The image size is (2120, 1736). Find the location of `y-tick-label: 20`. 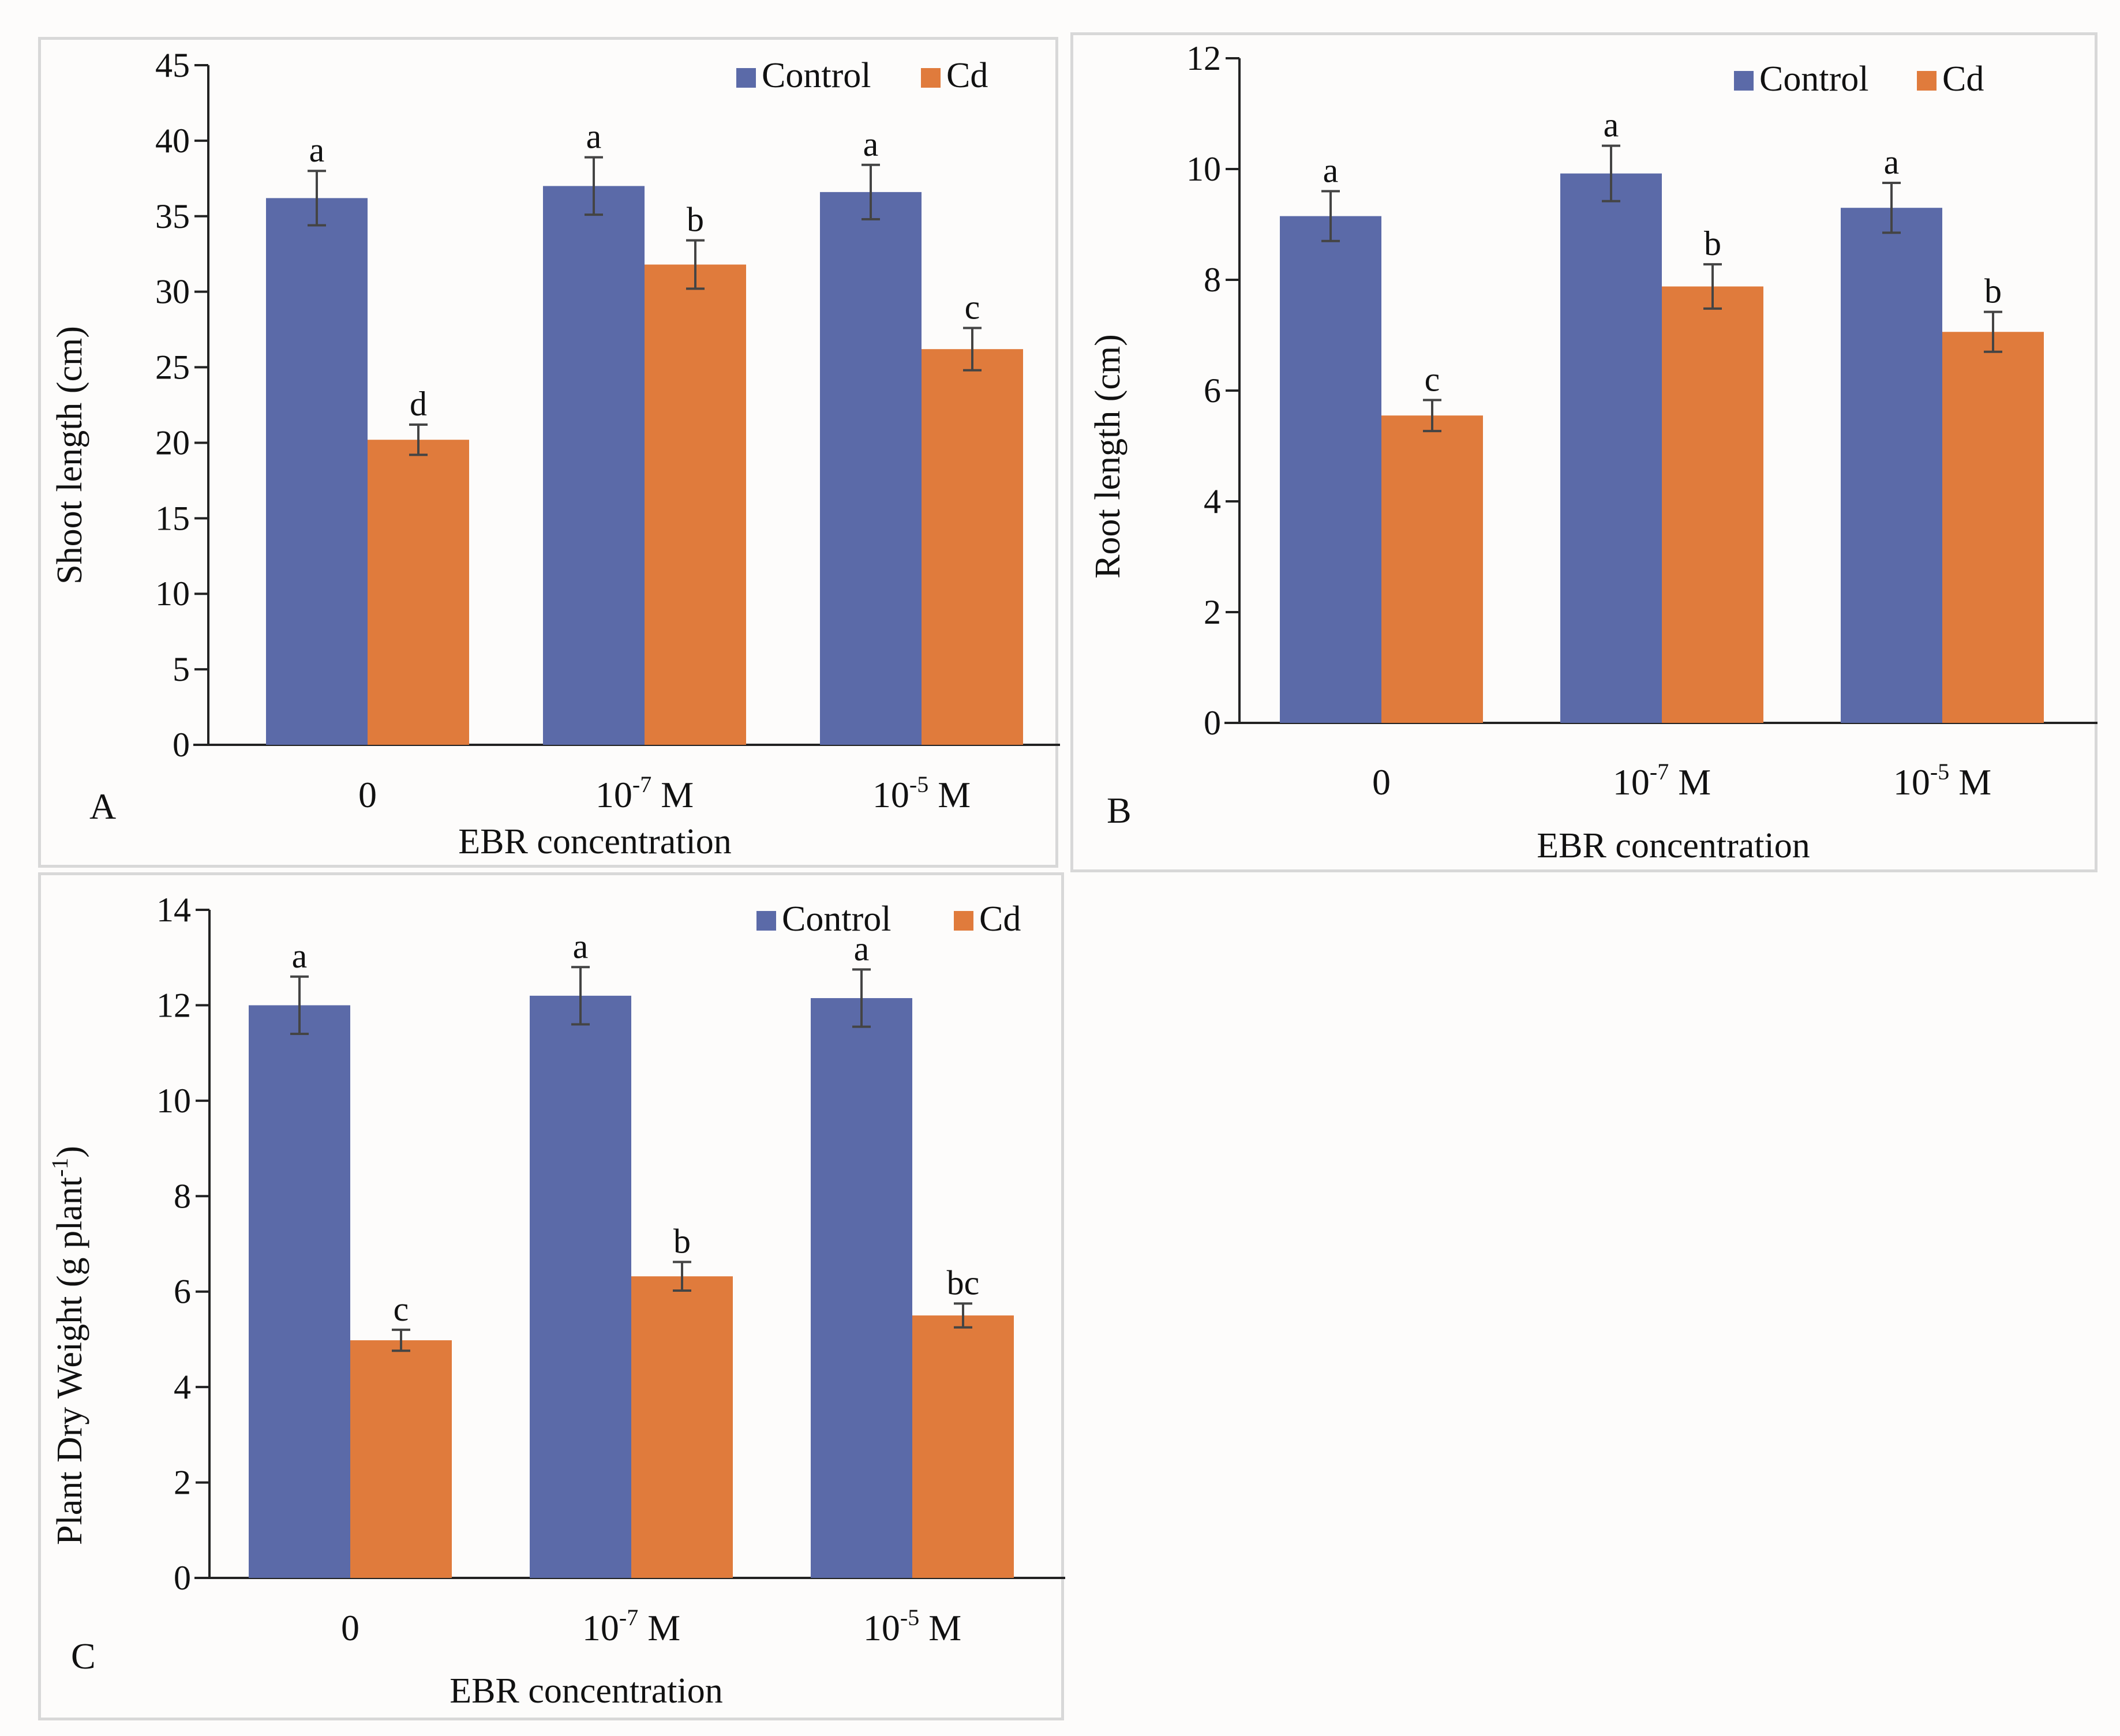

y-tick-label: 20 is located at coordinates (172, 442).